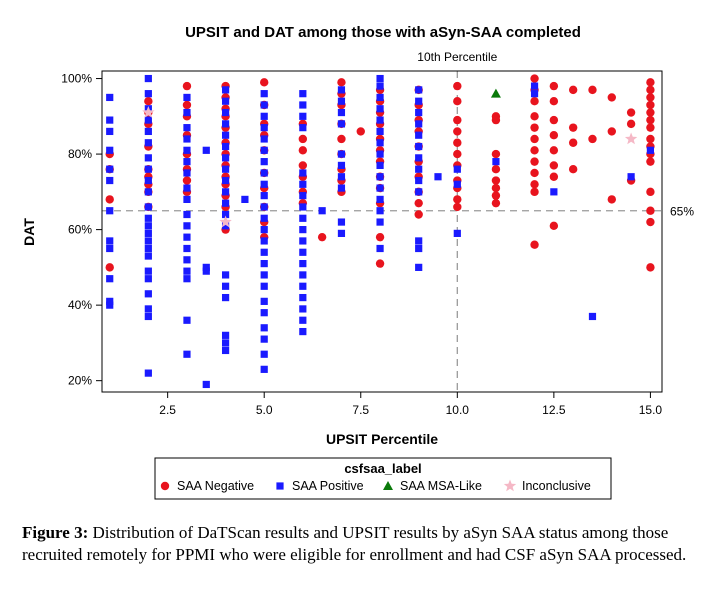 This screenshot has width=716, height=610. Describe the element at coordinates (29, 232) in the screenshot. I see `y-axis-label: DAT` at that location.